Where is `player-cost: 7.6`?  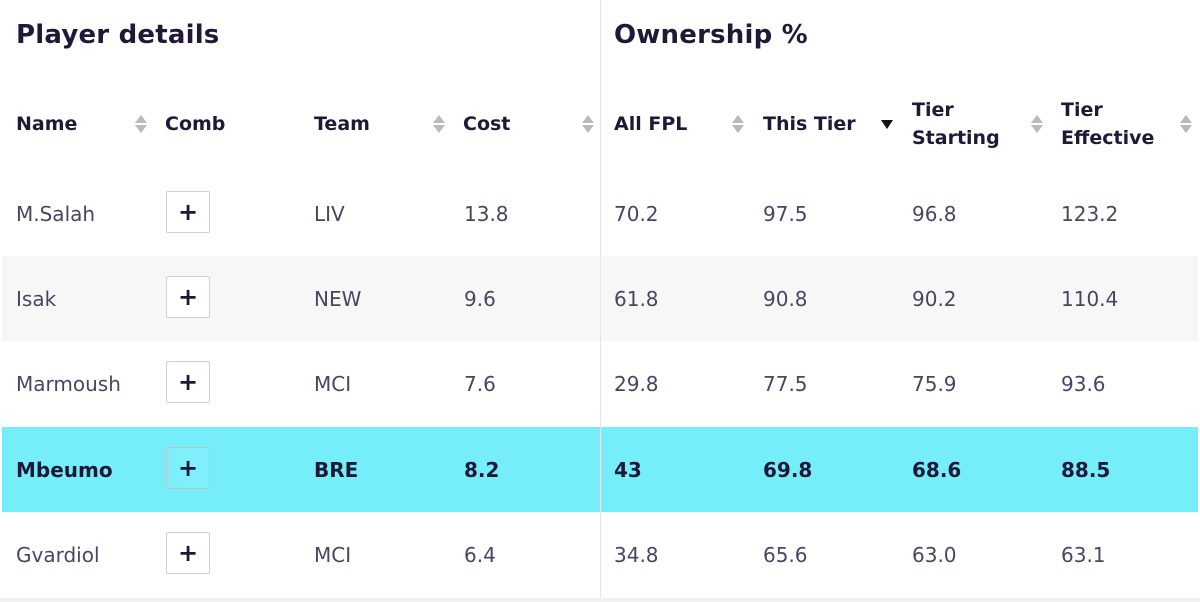 player-cost: 7.6 is located at coordinates (480, 383).